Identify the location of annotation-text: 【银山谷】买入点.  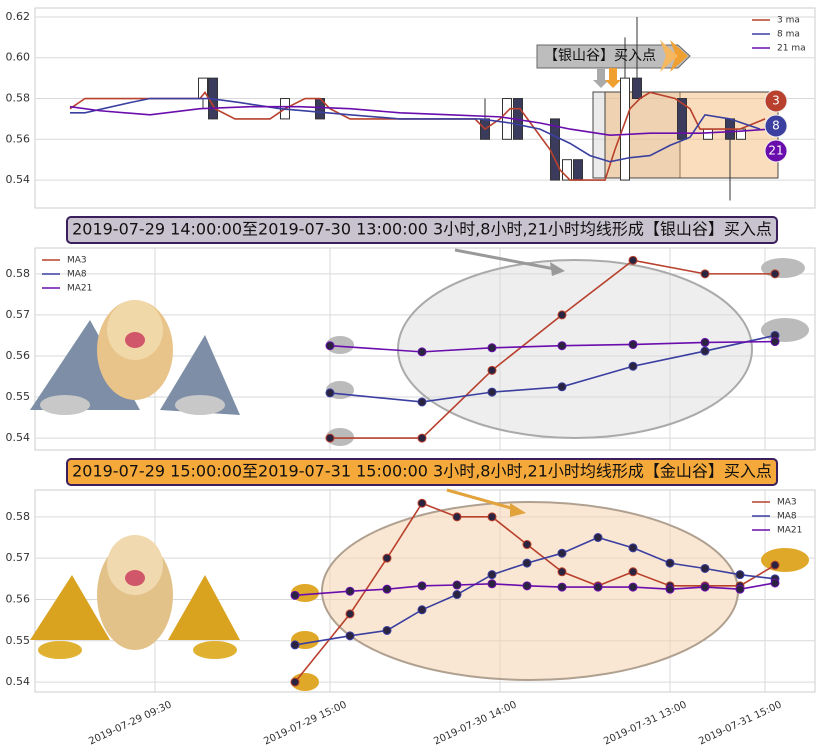
(600, 56).